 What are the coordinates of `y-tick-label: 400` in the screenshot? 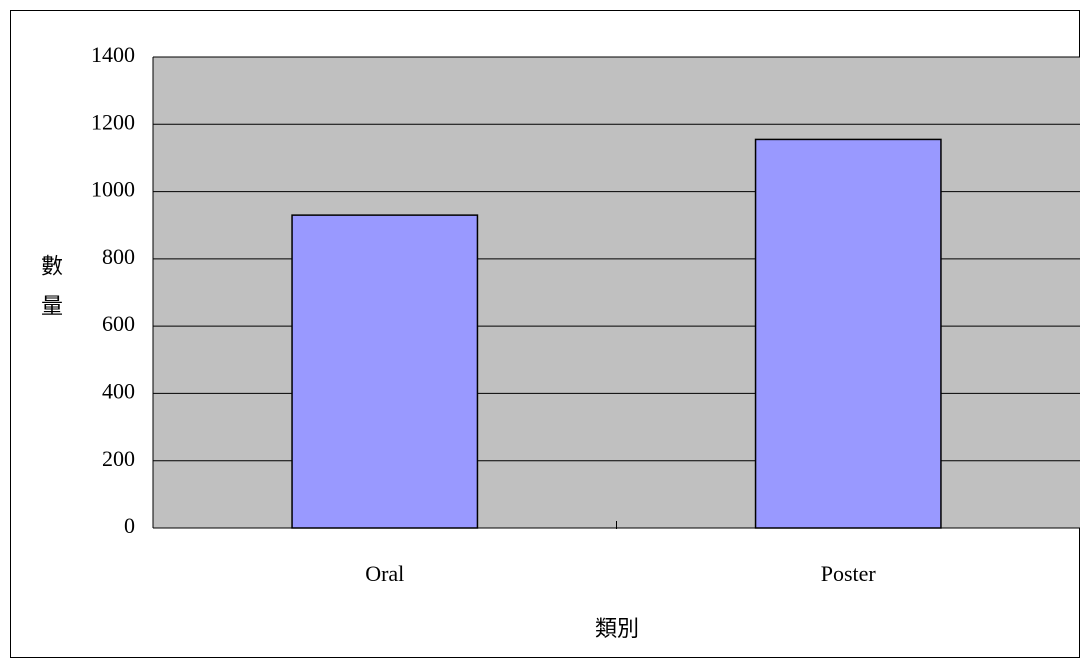 It's located at (118, 390).